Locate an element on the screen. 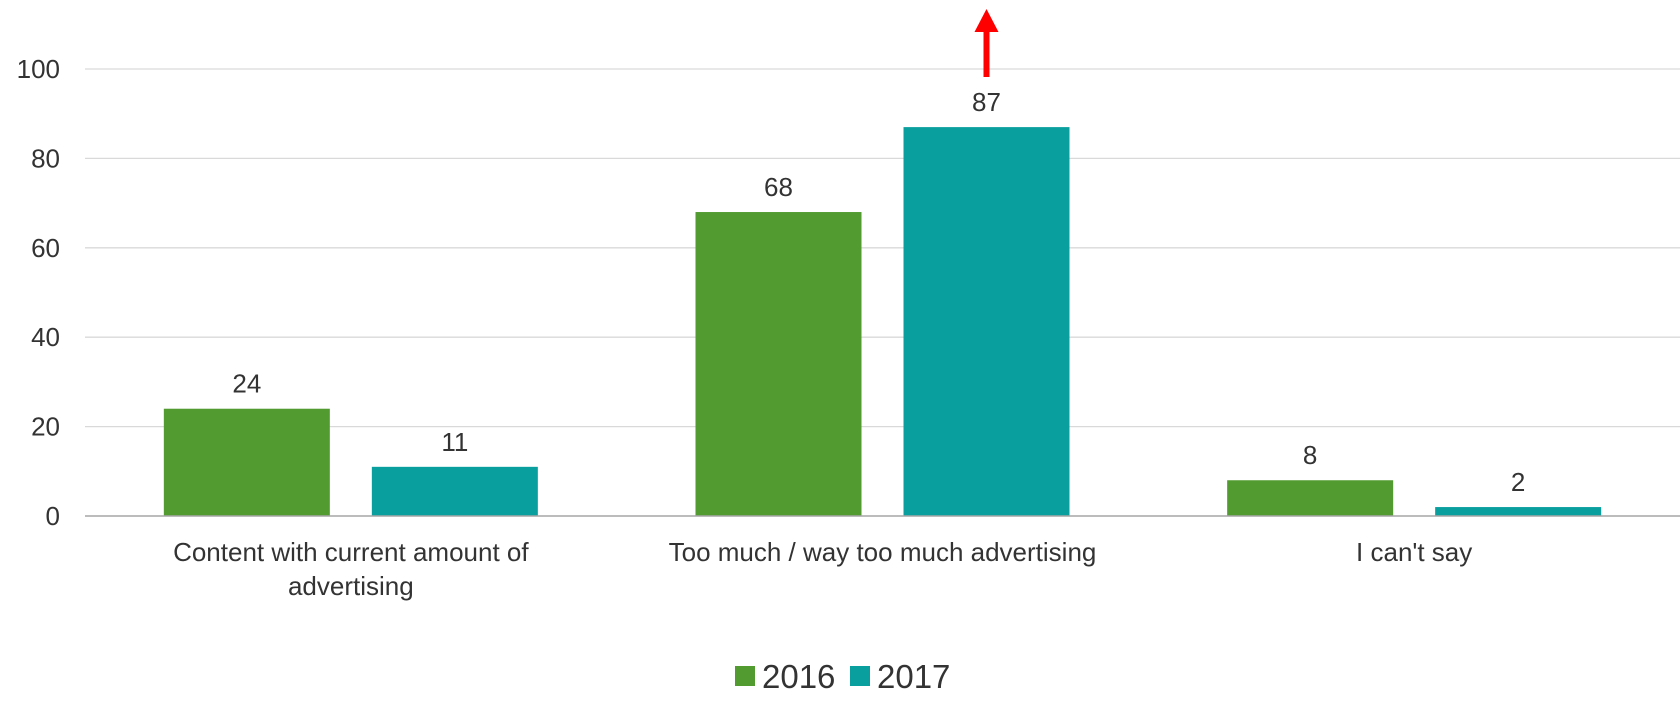  data-label: 2 is located at coordinates (1518, 482).